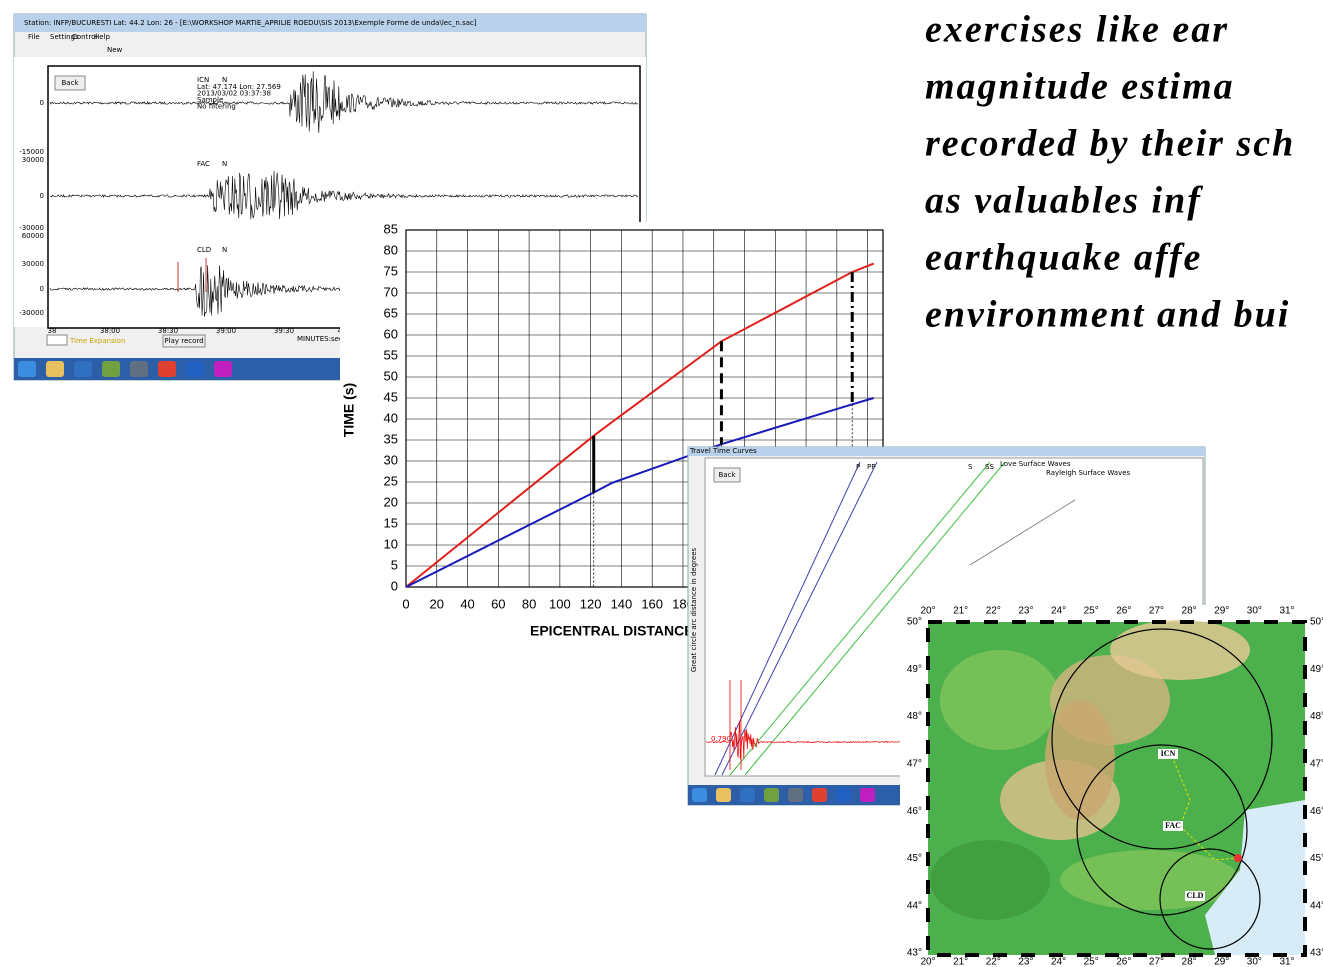 The height and width of the screenshot is (967, 1323). I want to click on lat-label: 45°, so click(1316, 858).